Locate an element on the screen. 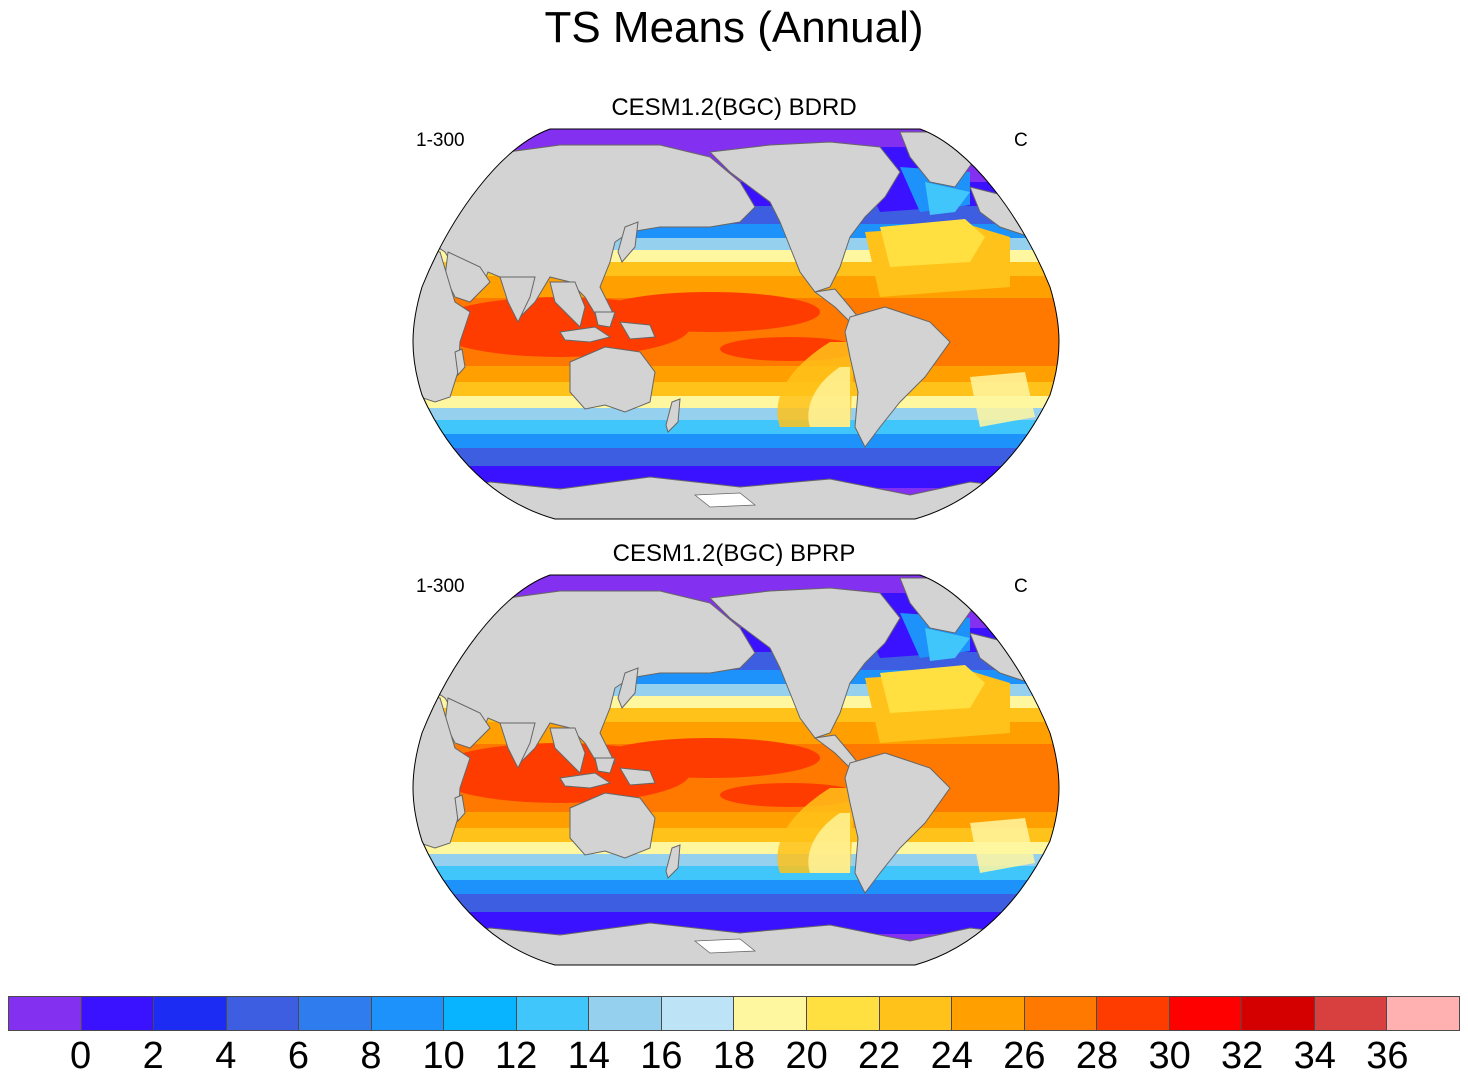  colorbar-tick-label: 0 is located at coordinates (81, 1056).